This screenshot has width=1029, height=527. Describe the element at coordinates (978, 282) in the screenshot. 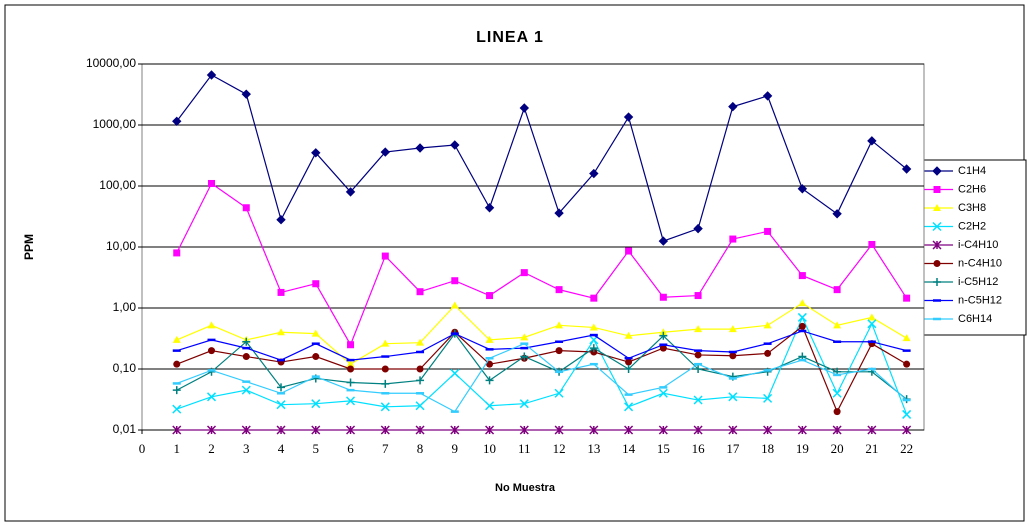

I see `legend-label: i-C5H12` at that location.